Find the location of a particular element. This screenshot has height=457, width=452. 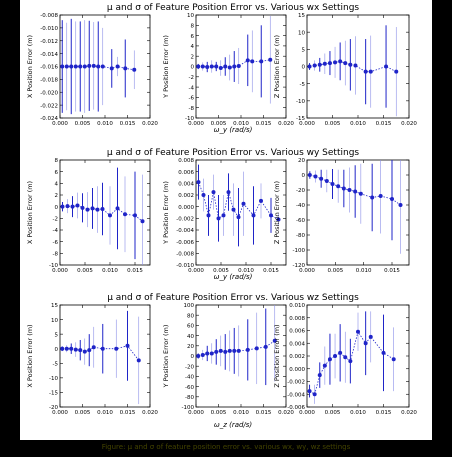

y-tick-label: 80 is located at coordinates (190, 316).